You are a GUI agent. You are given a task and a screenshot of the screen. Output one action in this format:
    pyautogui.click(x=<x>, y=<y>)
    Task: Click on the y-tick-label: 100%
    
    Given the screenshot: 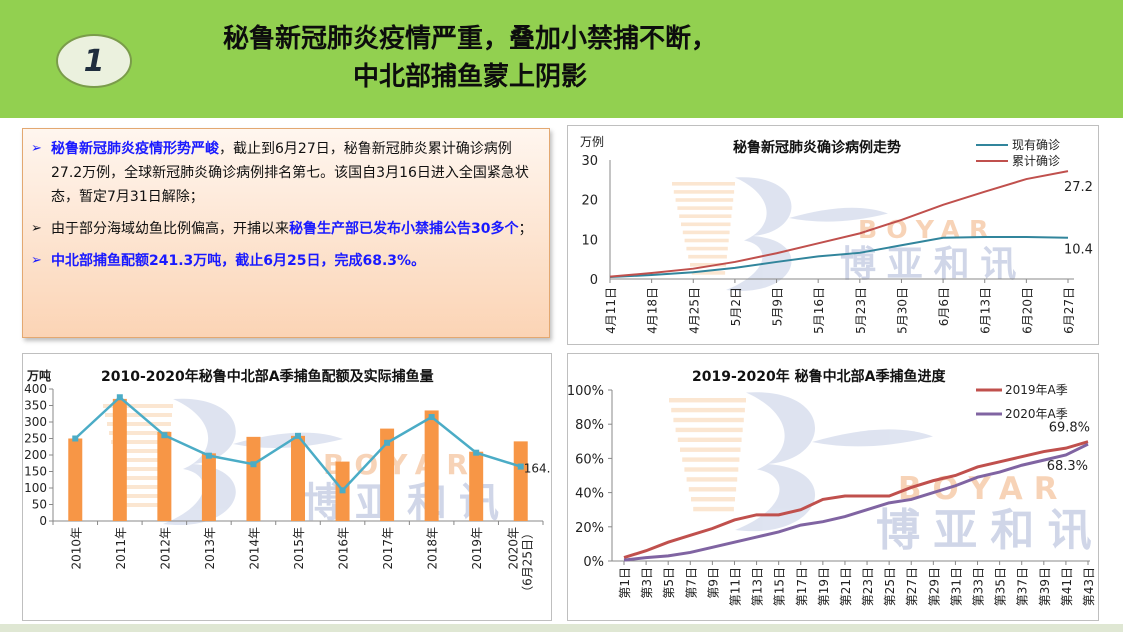 What is the action you would take?
    pyautogui.click(x=586, y=391)
    